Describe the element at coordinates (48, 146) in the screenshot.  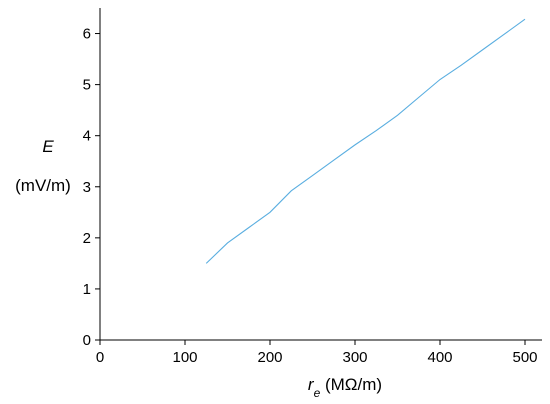
I see `y-axis-title-symbol: E` at that location.